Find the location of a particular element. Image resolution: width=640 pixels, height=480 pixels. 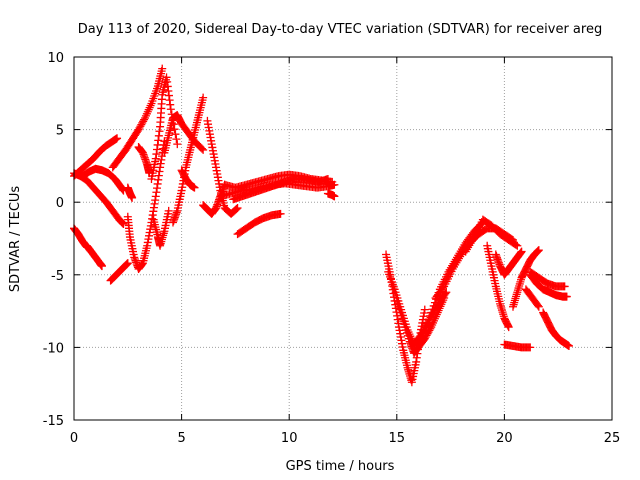

x-tick-label: 10 is located at coordinates (289, 438).